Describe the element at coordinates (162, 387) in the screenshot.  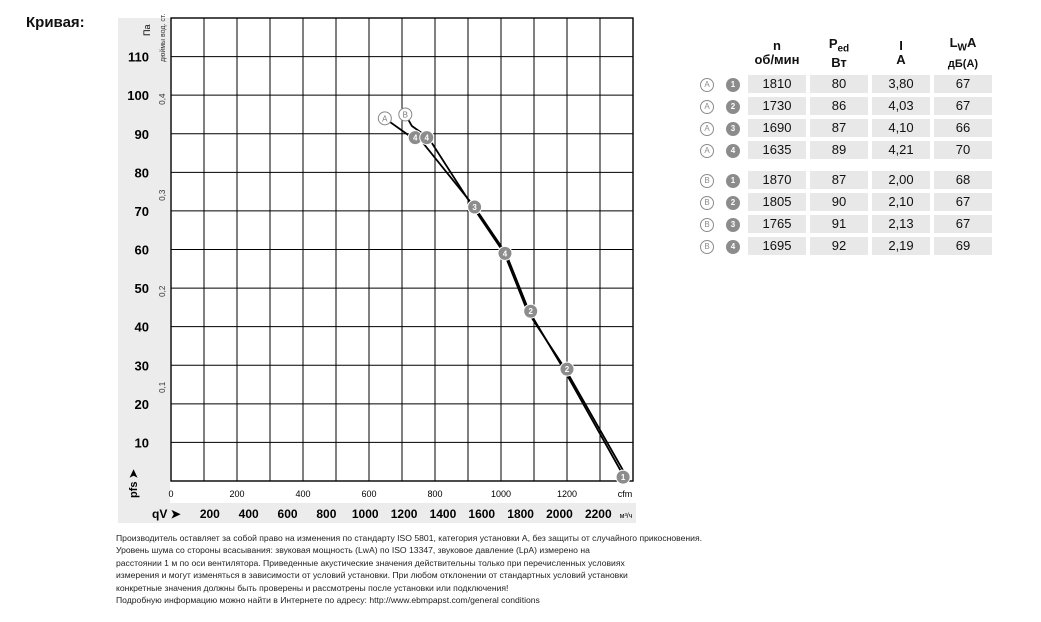
I see `y-secondary-tick-label: 0,1` at that location.